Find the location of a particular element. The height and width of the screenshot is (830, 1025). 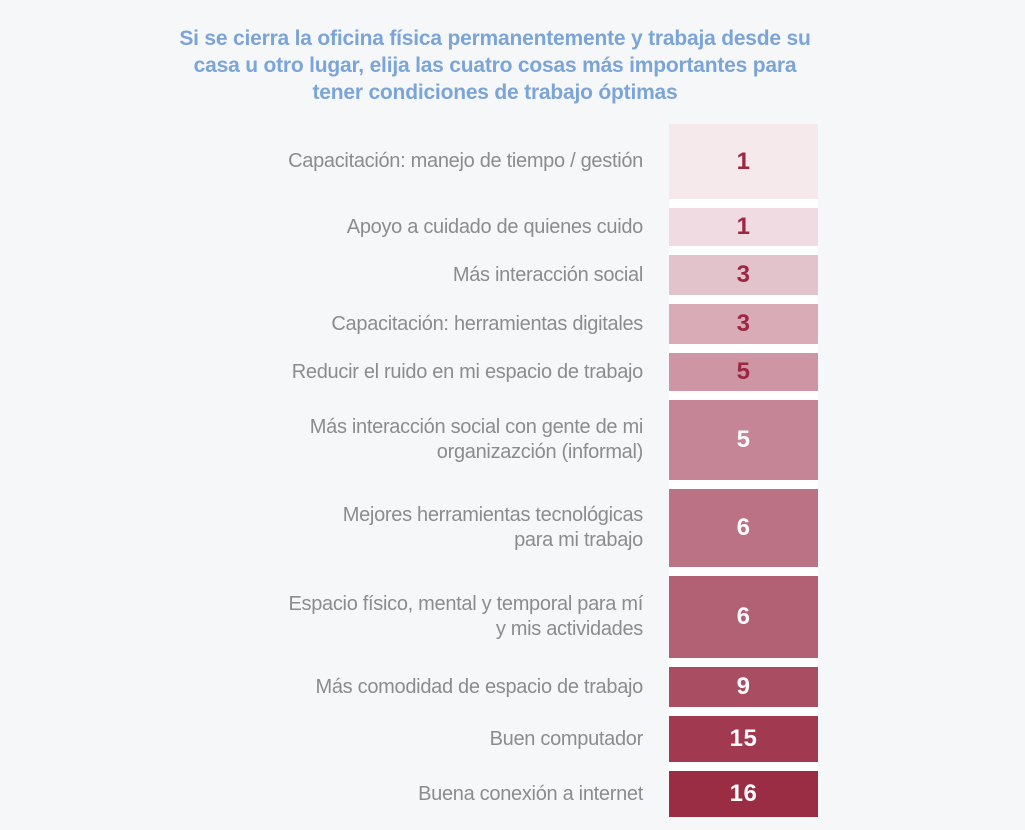

category-label: Más comodidad de espacio de trabajo is located at coordinates (322, 687).